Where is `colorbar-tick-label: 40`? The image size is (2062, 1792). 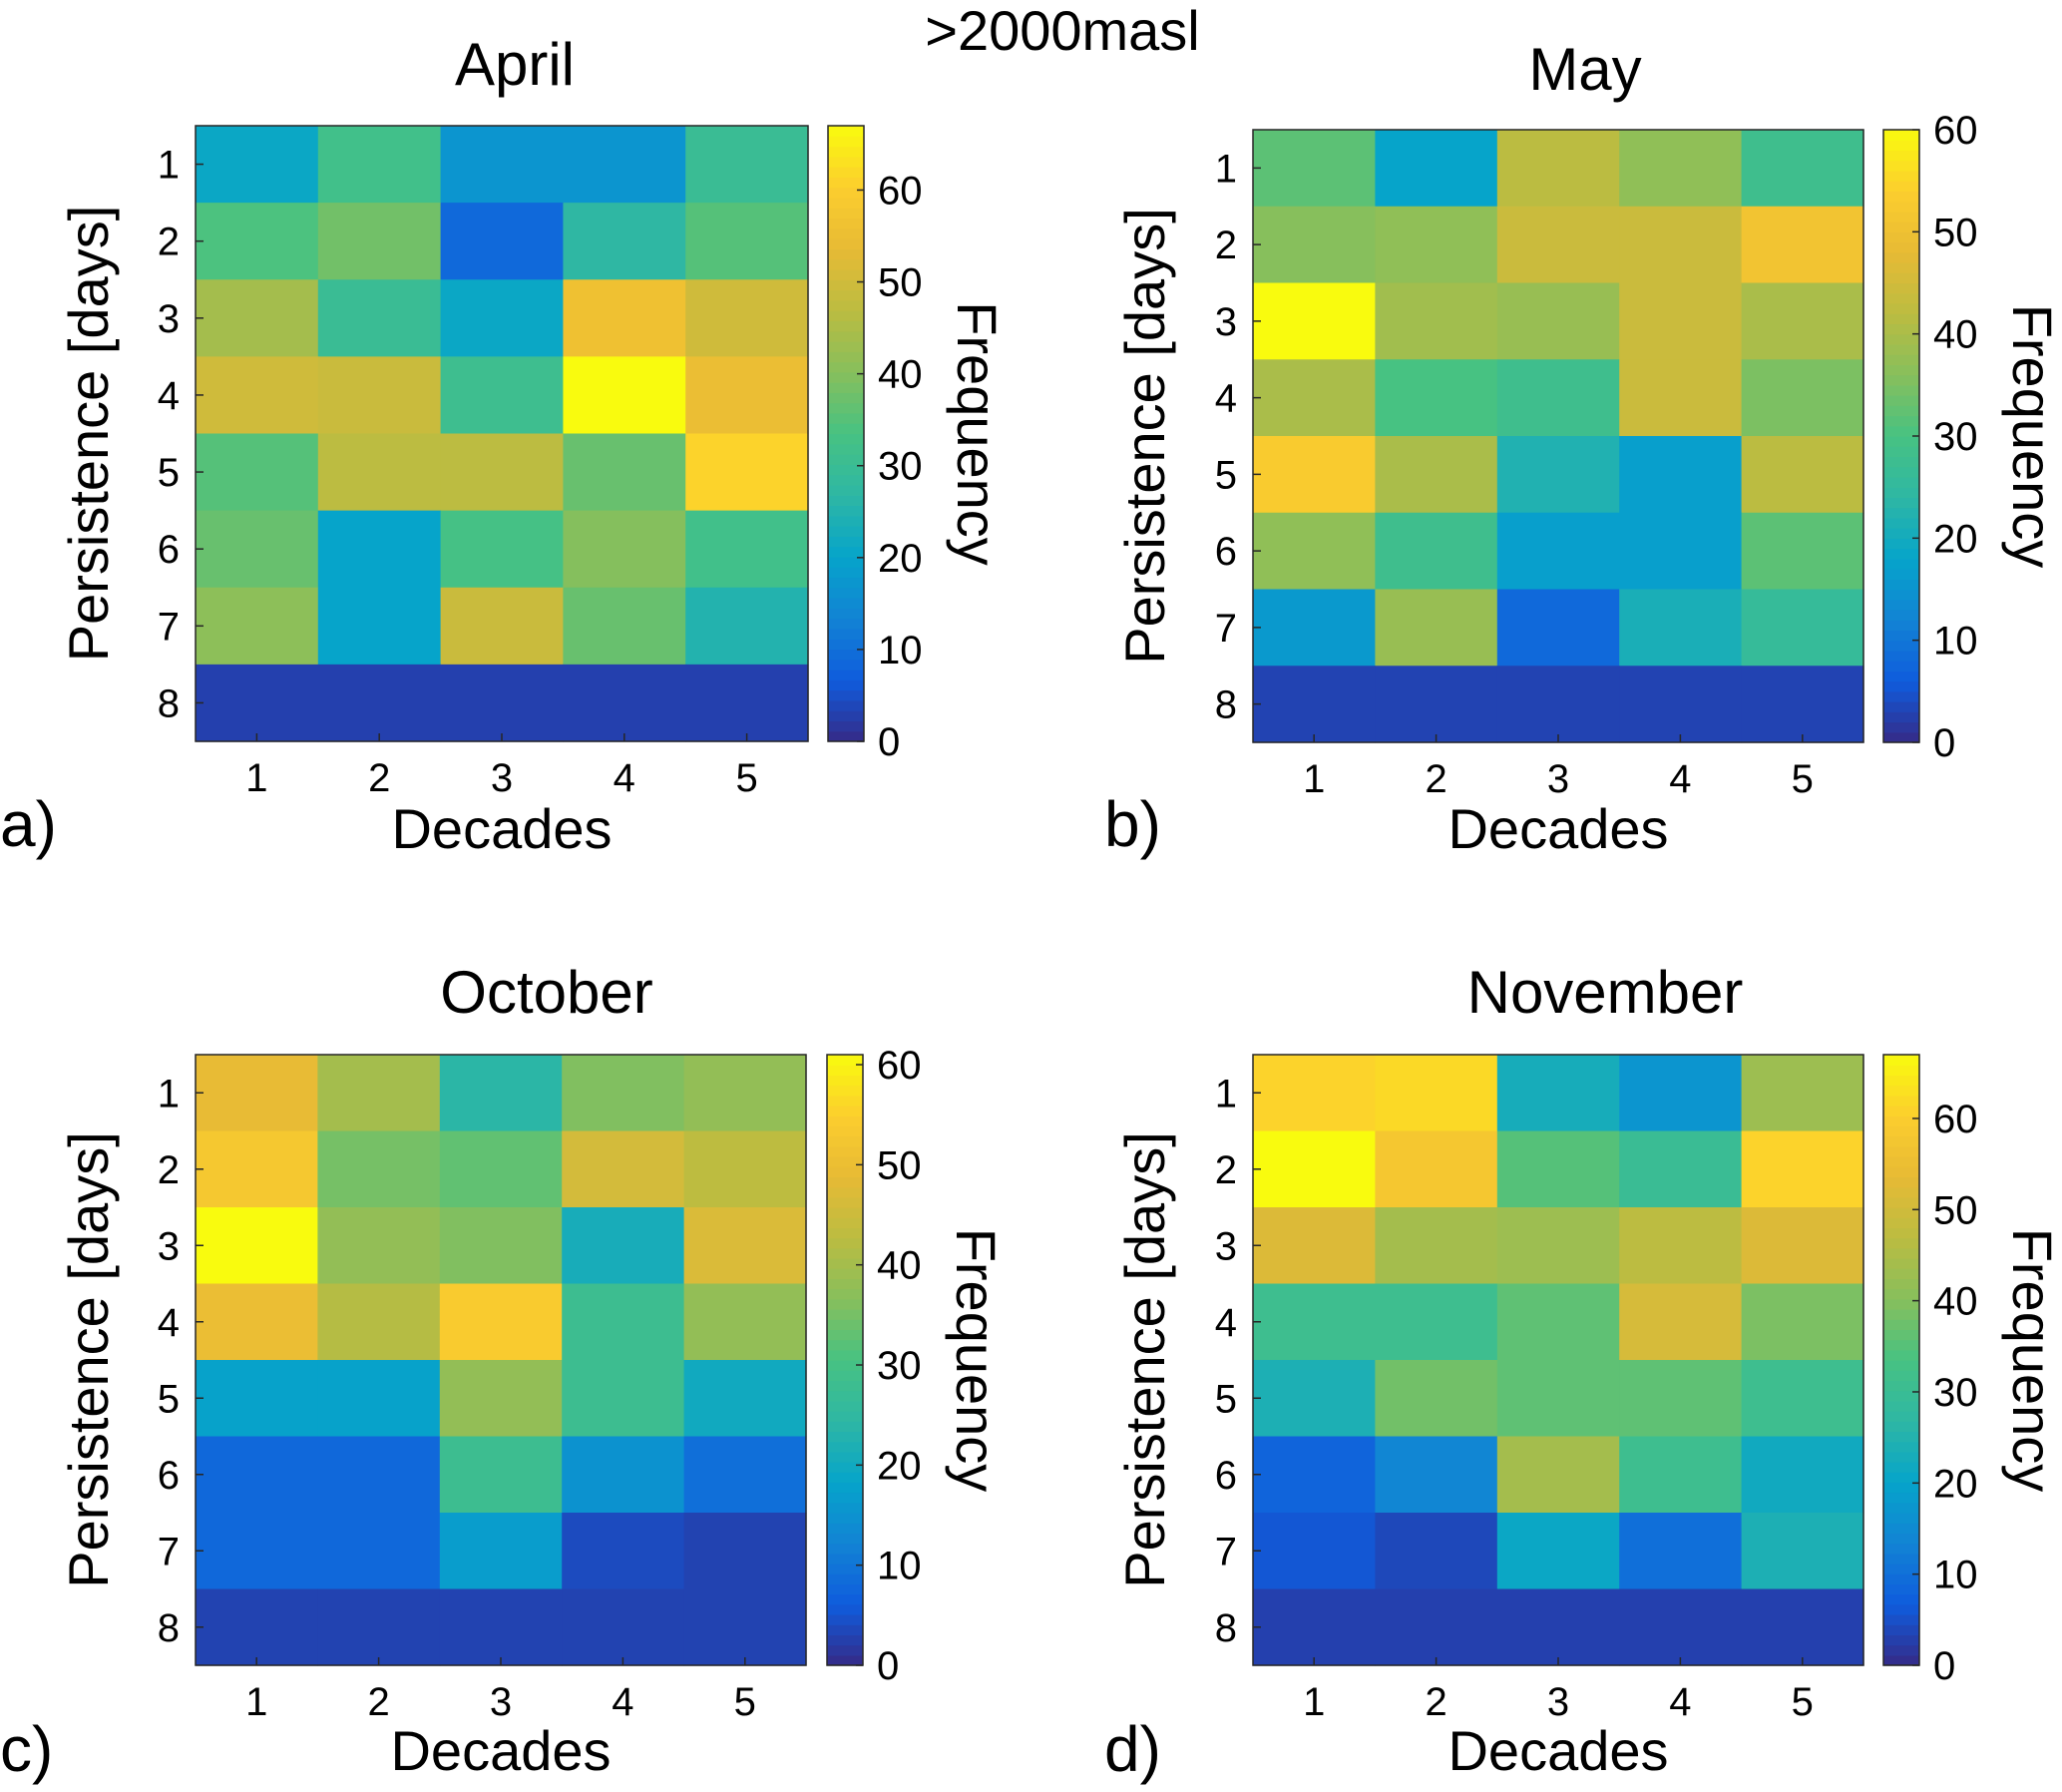 colorbar-tick-label: 40 is located at coordinates (899, 1266).